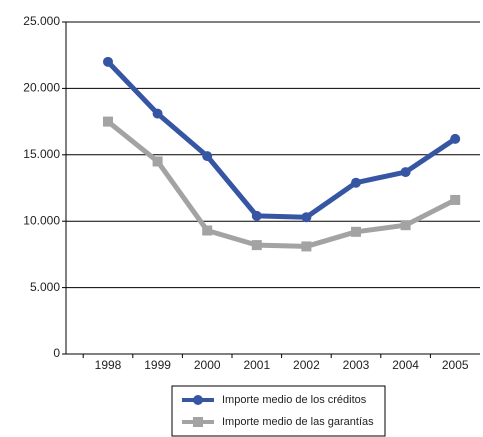  What do you see at coordinates (157, 365) in the screenshot?
I see `x-tick-label: 1999` at bounding box center [157, 365].